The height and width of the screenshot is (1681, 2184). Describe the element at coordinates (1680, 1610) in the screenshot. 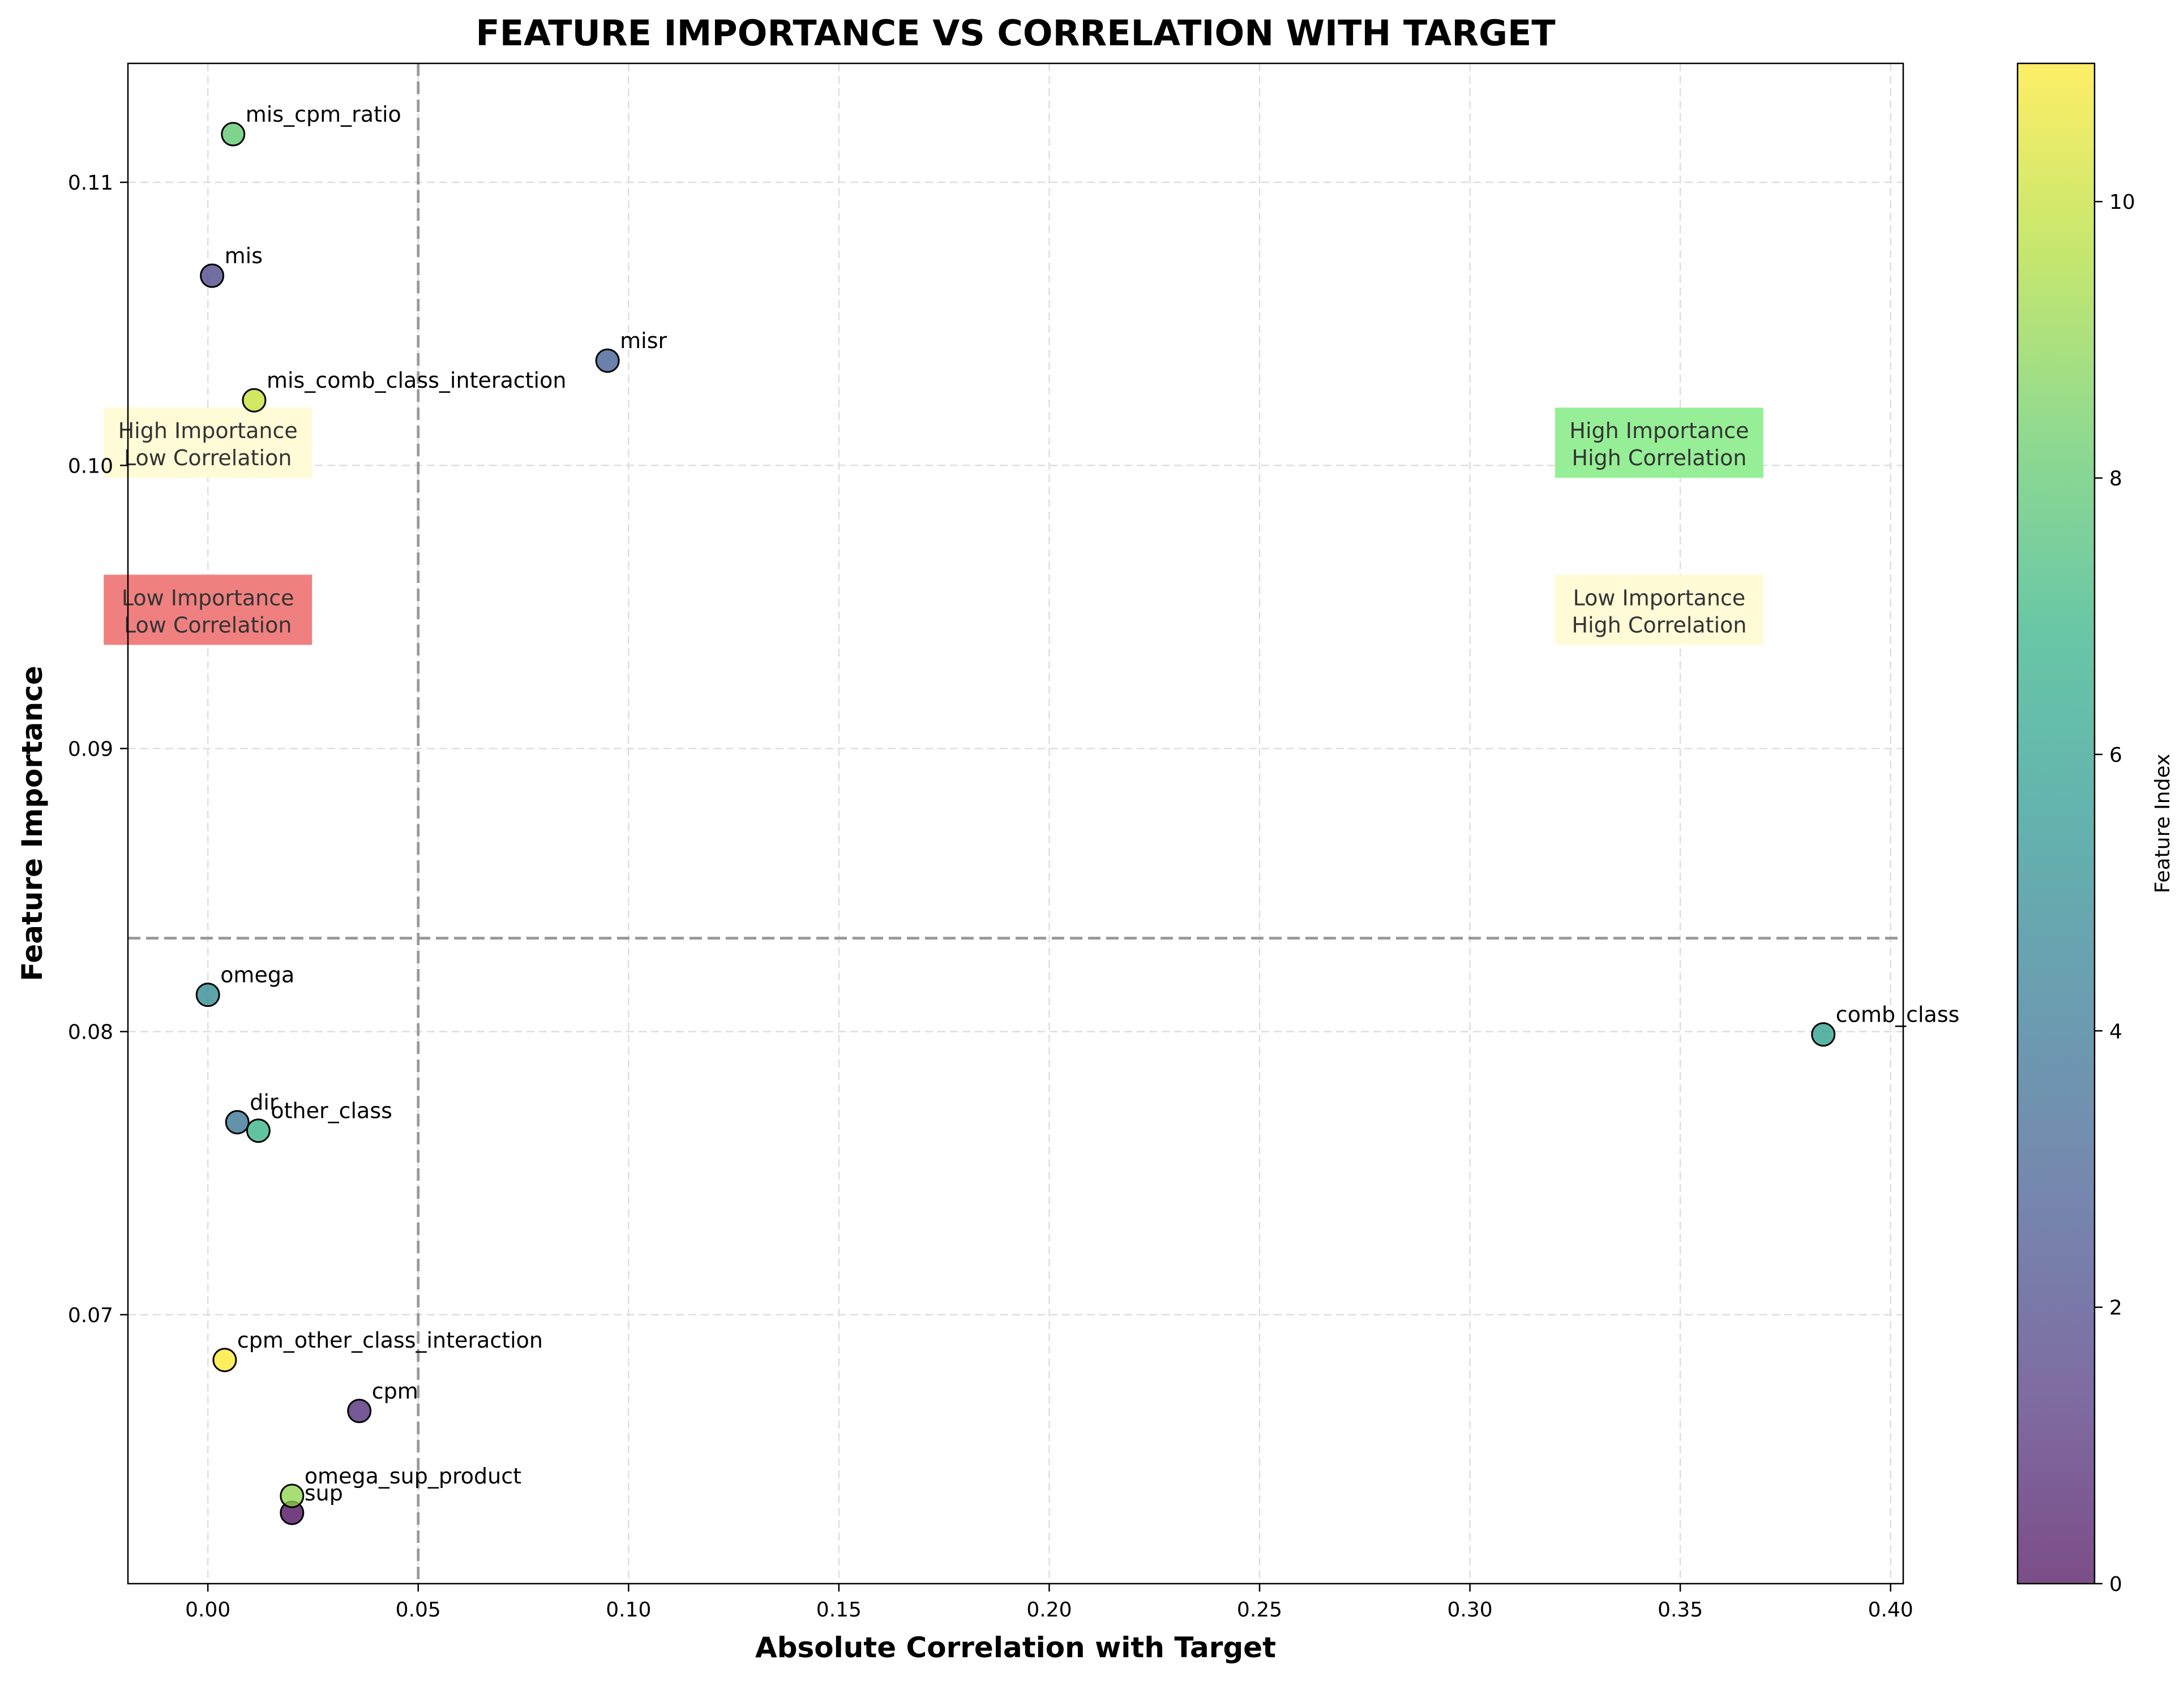

I see `x-tick-label: 0.35` at that location.